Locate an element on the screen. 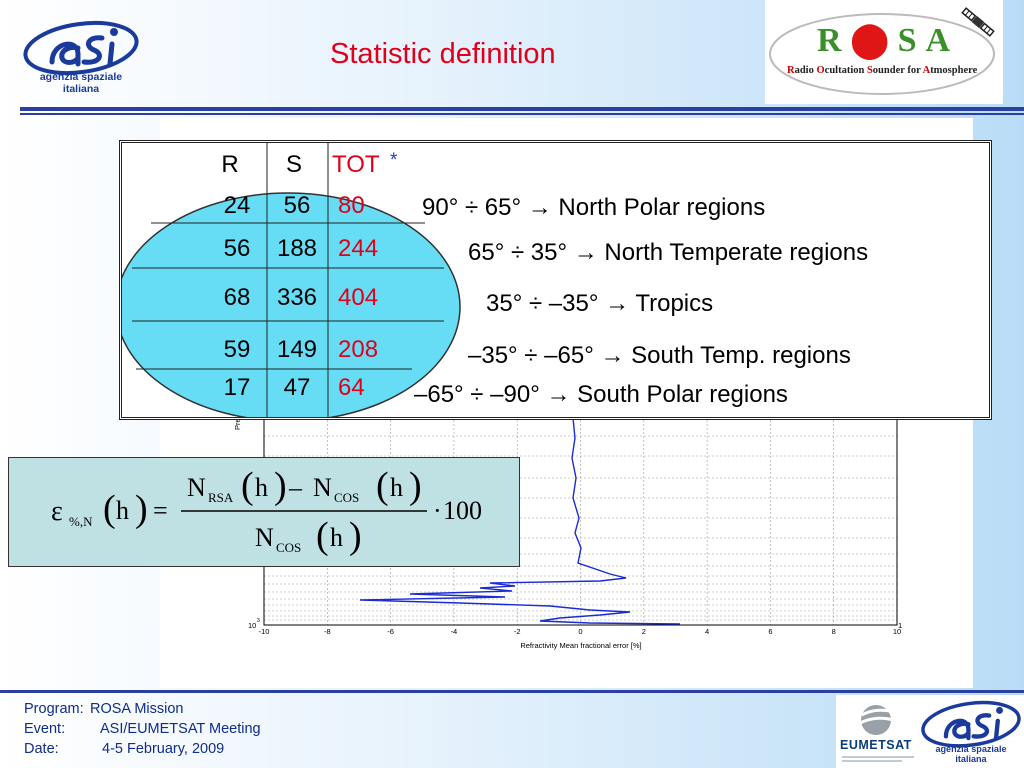  eumetsat-tagline-graphic is located at coordinates (878, 759).